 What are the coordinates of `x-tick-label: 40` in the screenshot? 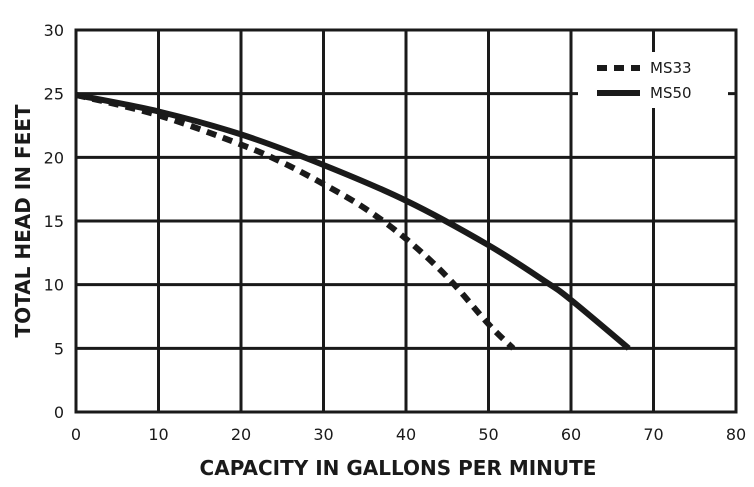 It's located at (406, 434).